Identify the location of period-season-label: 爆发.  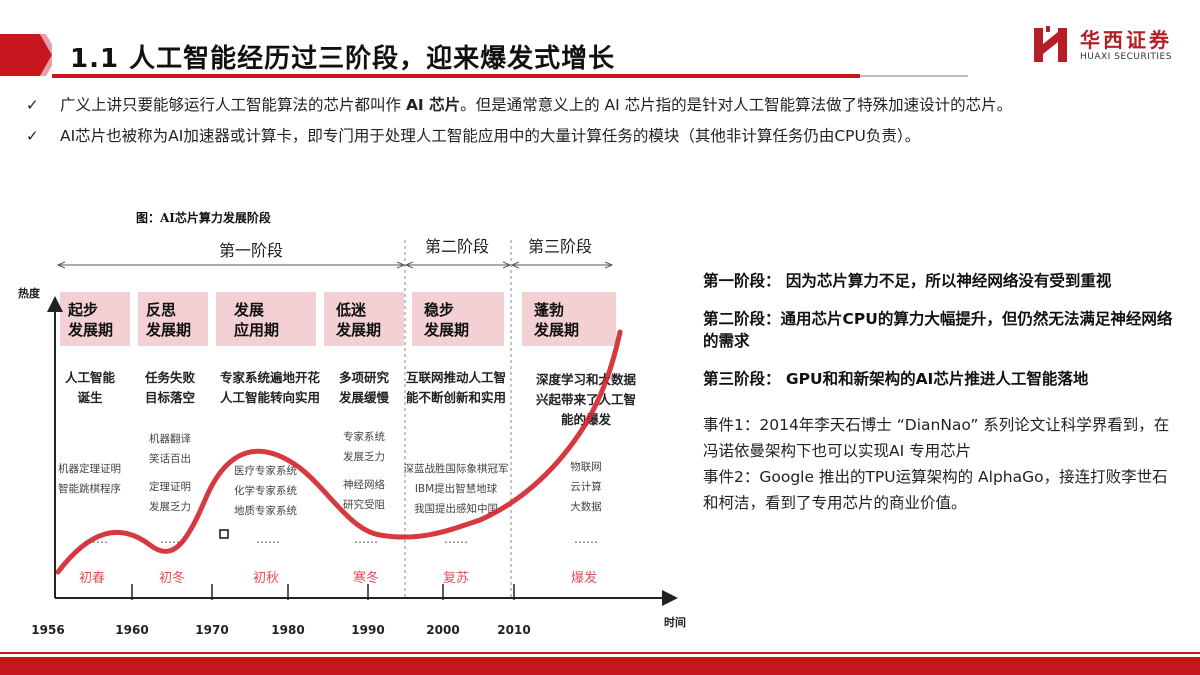
(584, 578).